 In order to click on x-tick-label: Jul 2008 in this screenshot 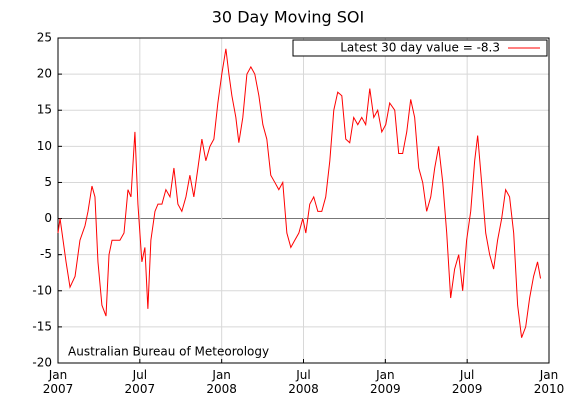, I will do `click(303, 382)`.